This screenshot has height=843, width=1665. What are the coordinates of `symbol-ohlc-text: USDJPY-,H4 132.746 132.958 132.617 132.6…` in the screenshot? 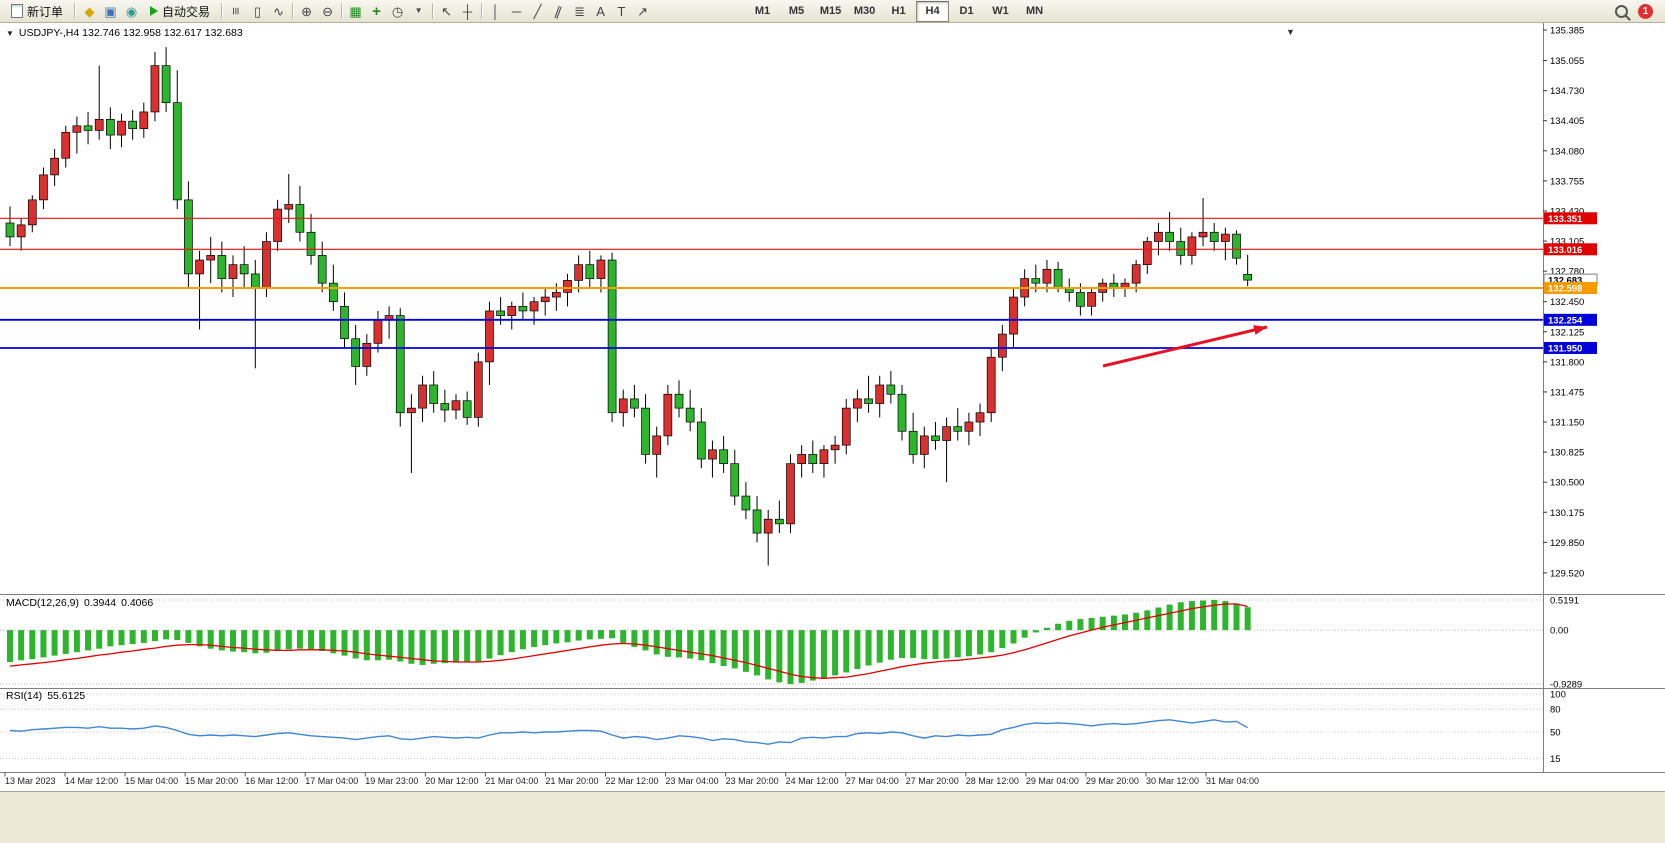 It's located at (130, 33).